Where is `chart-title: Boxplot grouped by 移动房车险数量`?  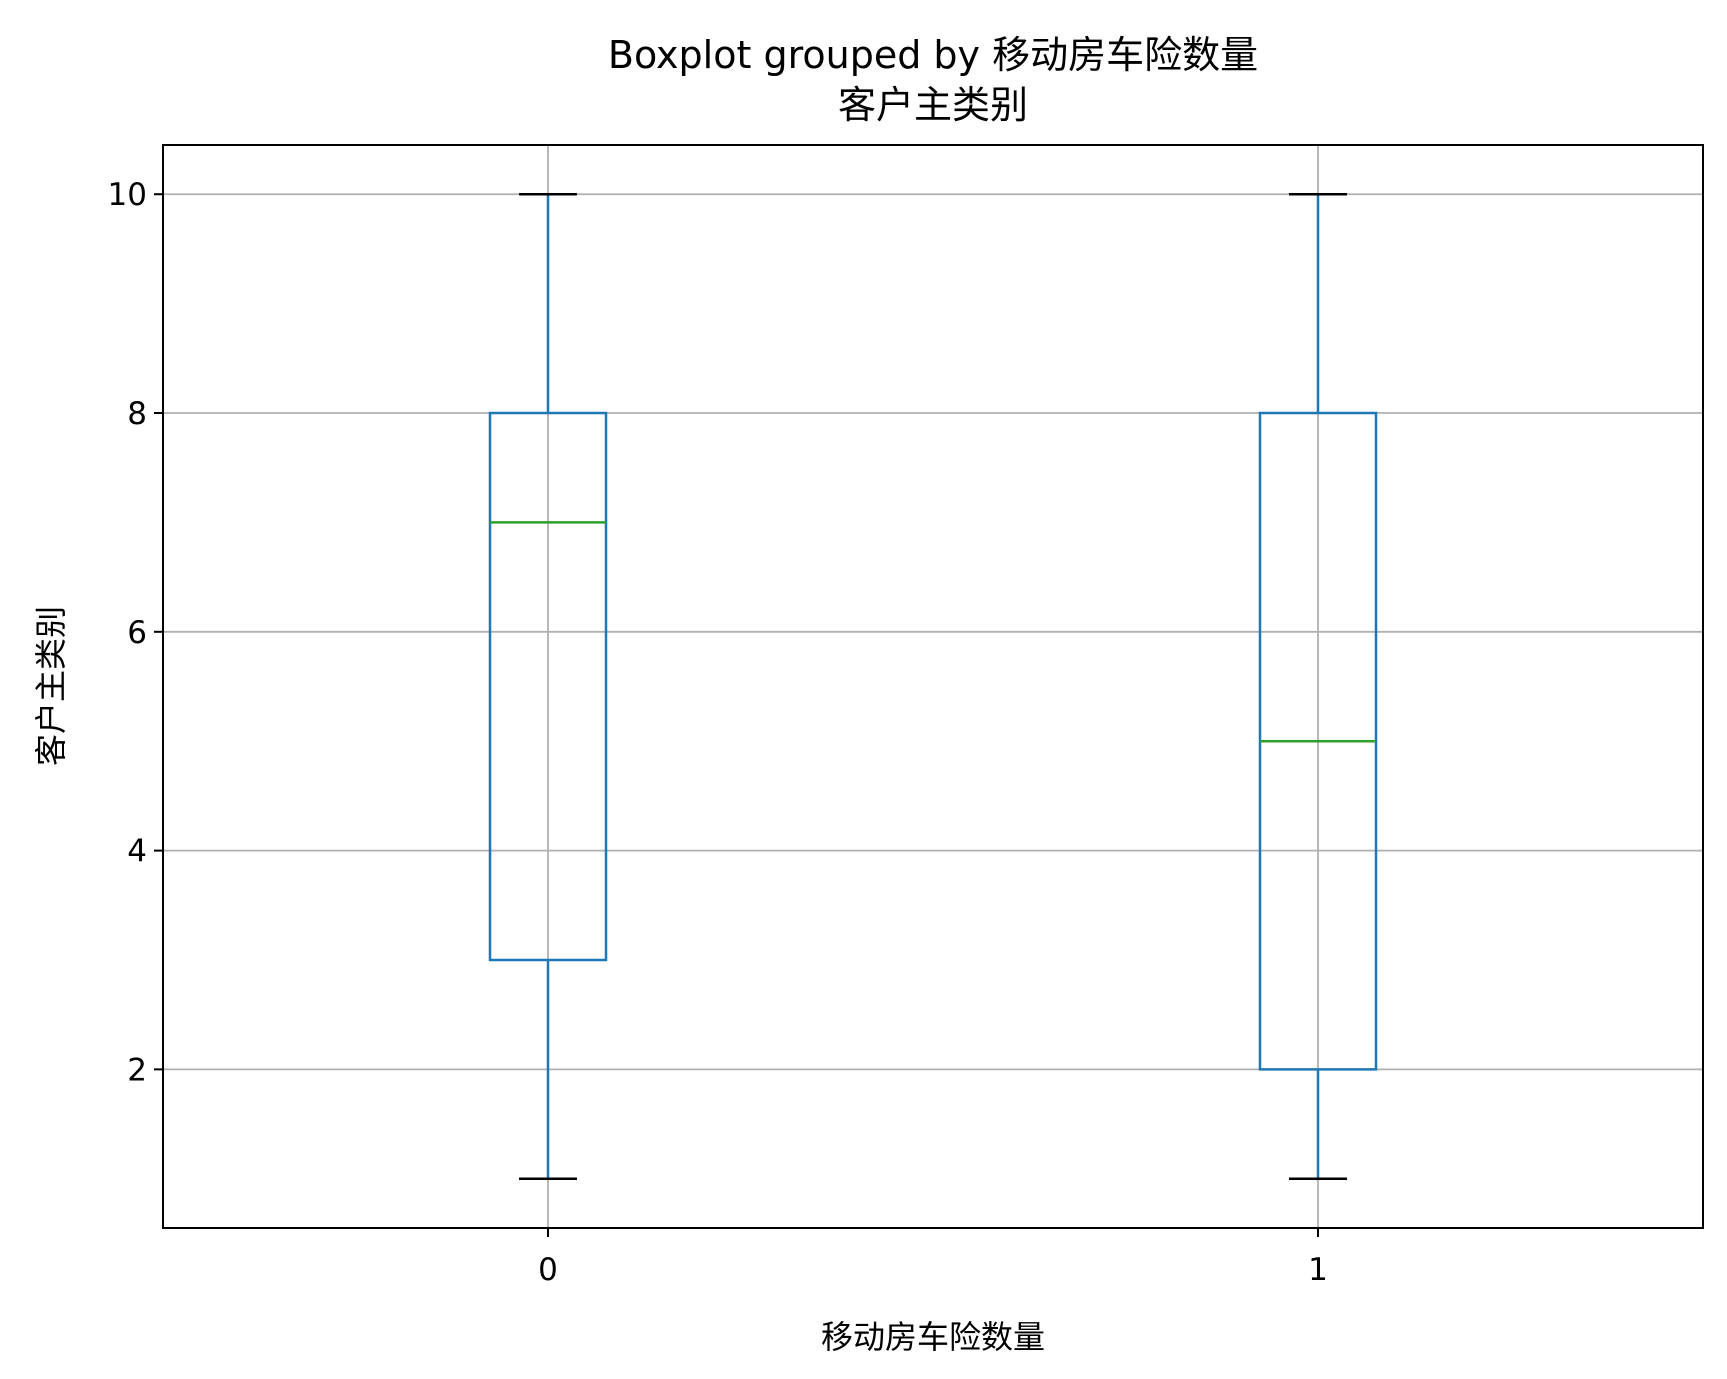
chart-title: Boxplot grouped by 移动房车险数量 is located at coordinates (933, 55).